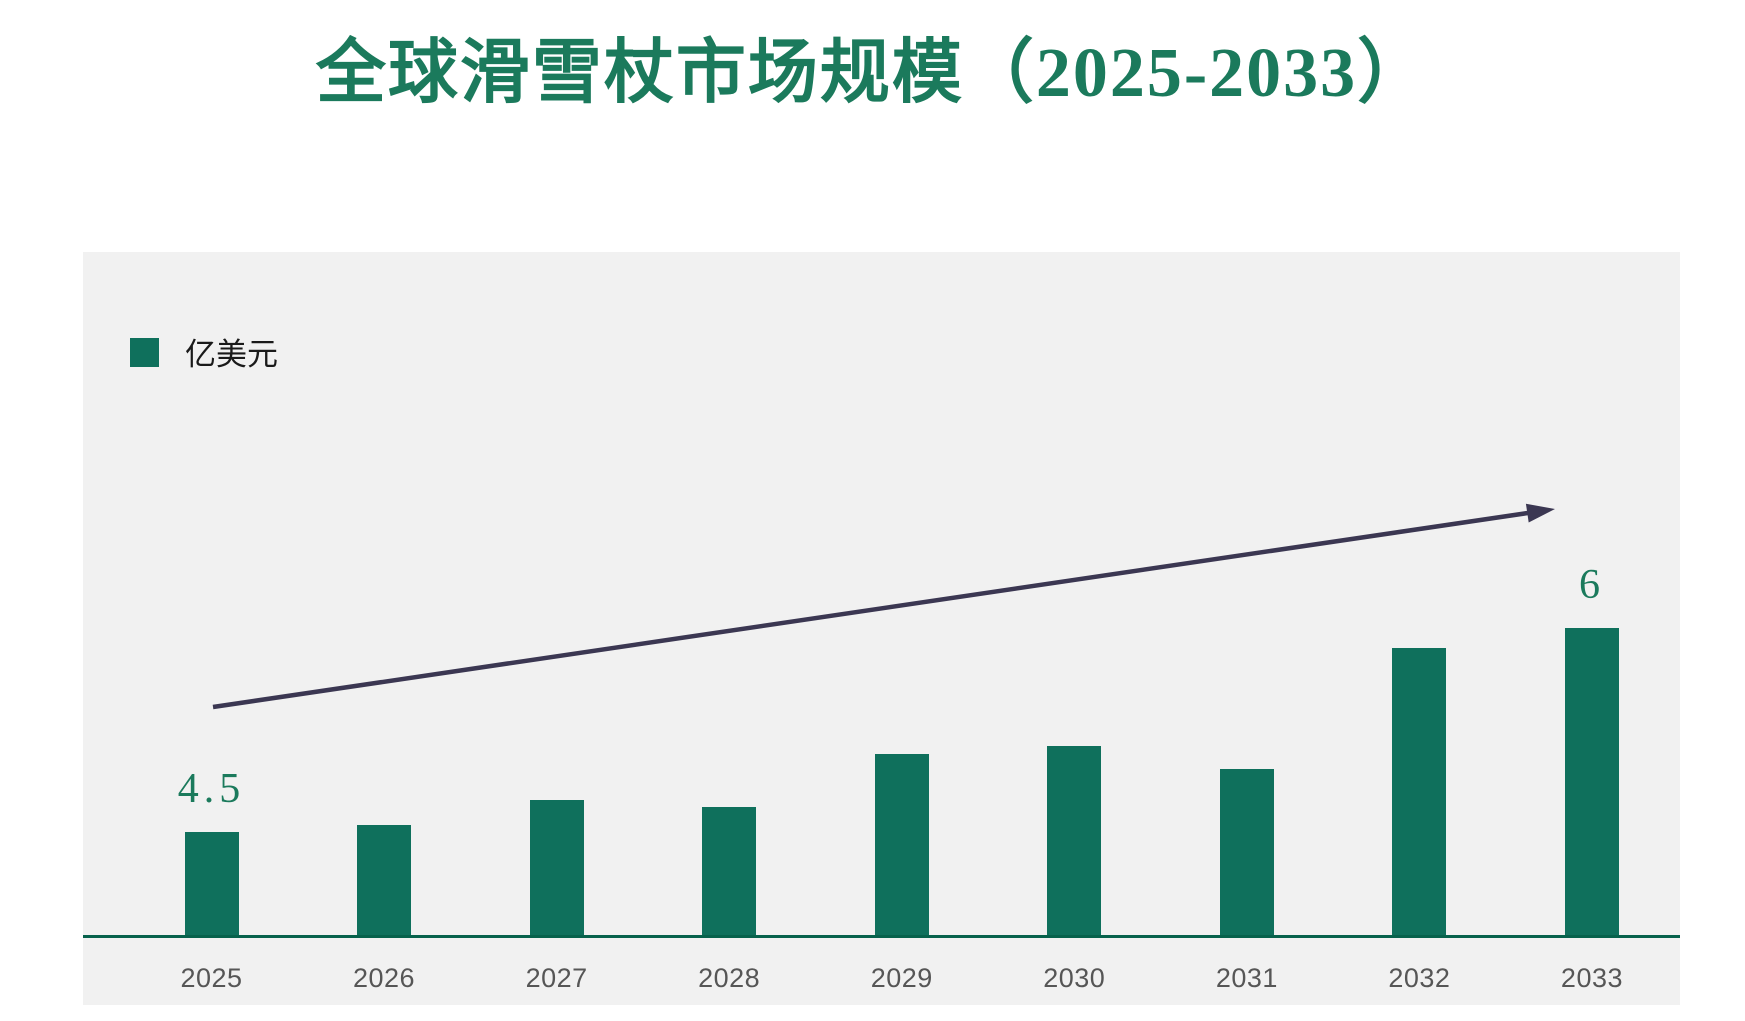 The height and width of the screenshot is (1021, 1745). I want to click on x-label-2028: 2028, so click(729, 978).